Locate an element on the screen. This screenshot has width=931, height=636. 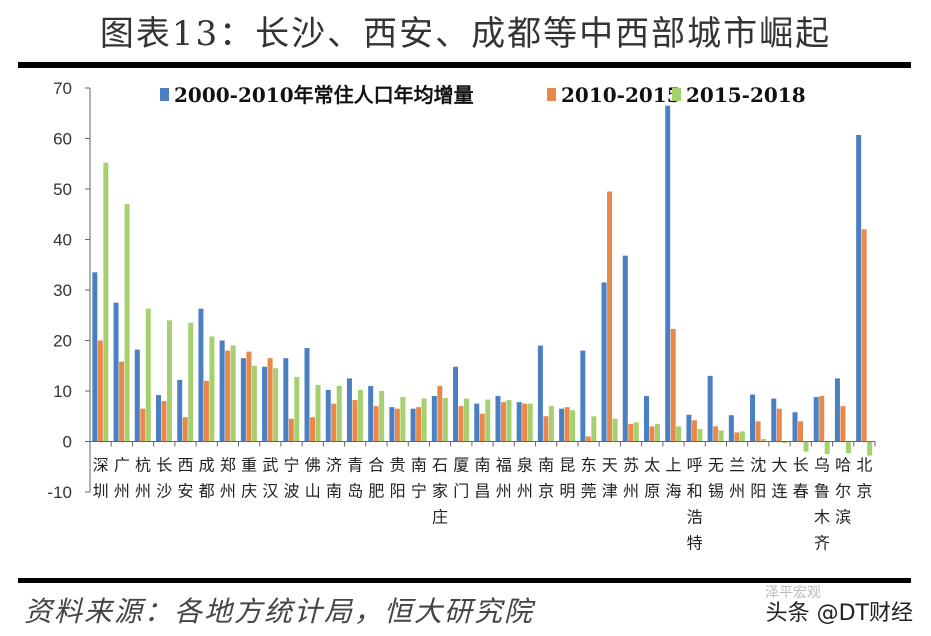
x-category-label: 都 is located at coordinates (207, 491).